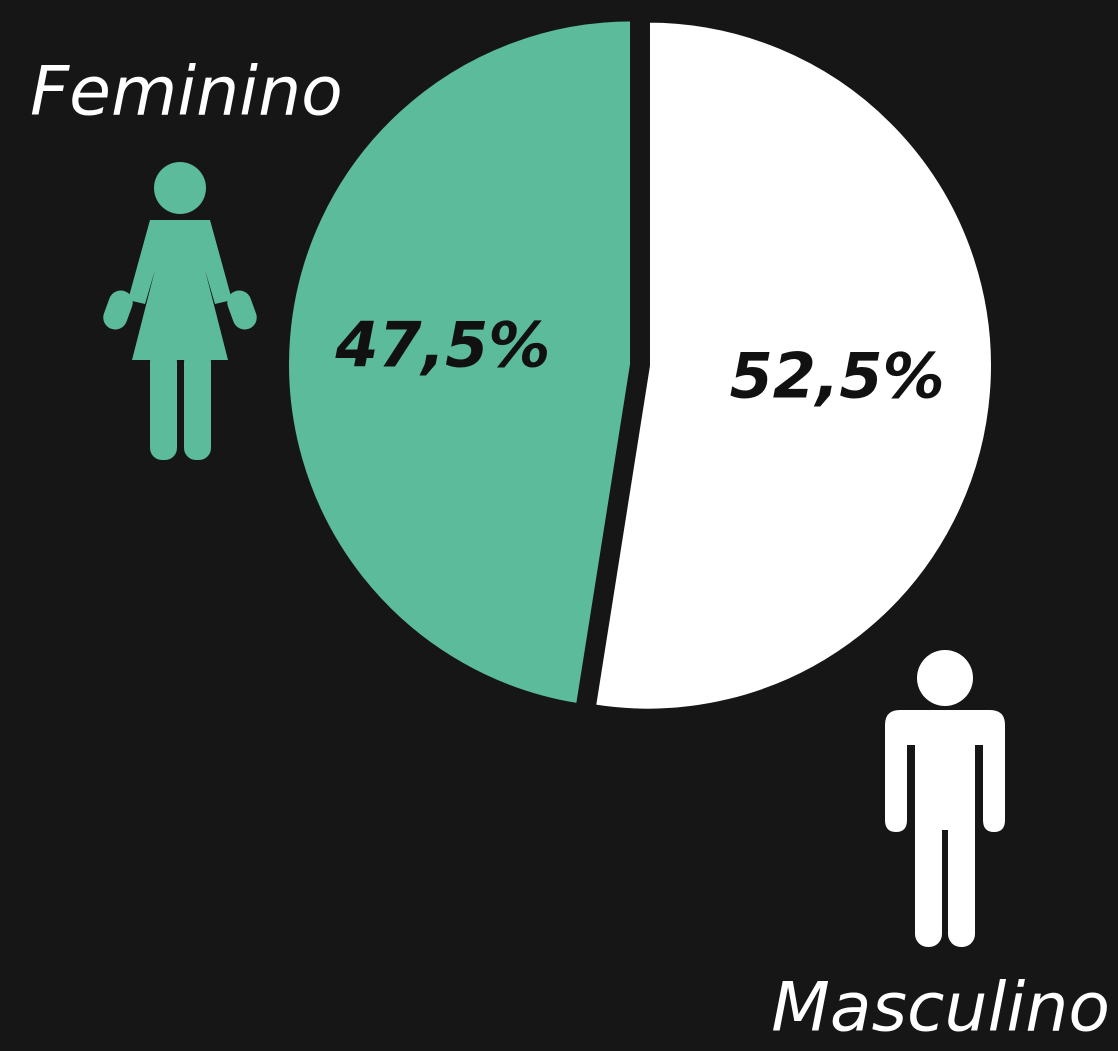  Describe the element at coordinates (940, 1008) in the screenshot. I see `category-label: Masculino` at that location.